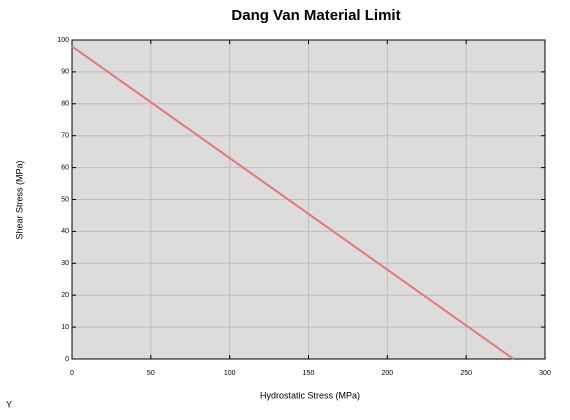 The width and height of the screenshot is (570, 420). What do you see at coordinates (309, 373) in the screenshot?
I see `x-tick-label: 150` at bounding box center [309, 373].